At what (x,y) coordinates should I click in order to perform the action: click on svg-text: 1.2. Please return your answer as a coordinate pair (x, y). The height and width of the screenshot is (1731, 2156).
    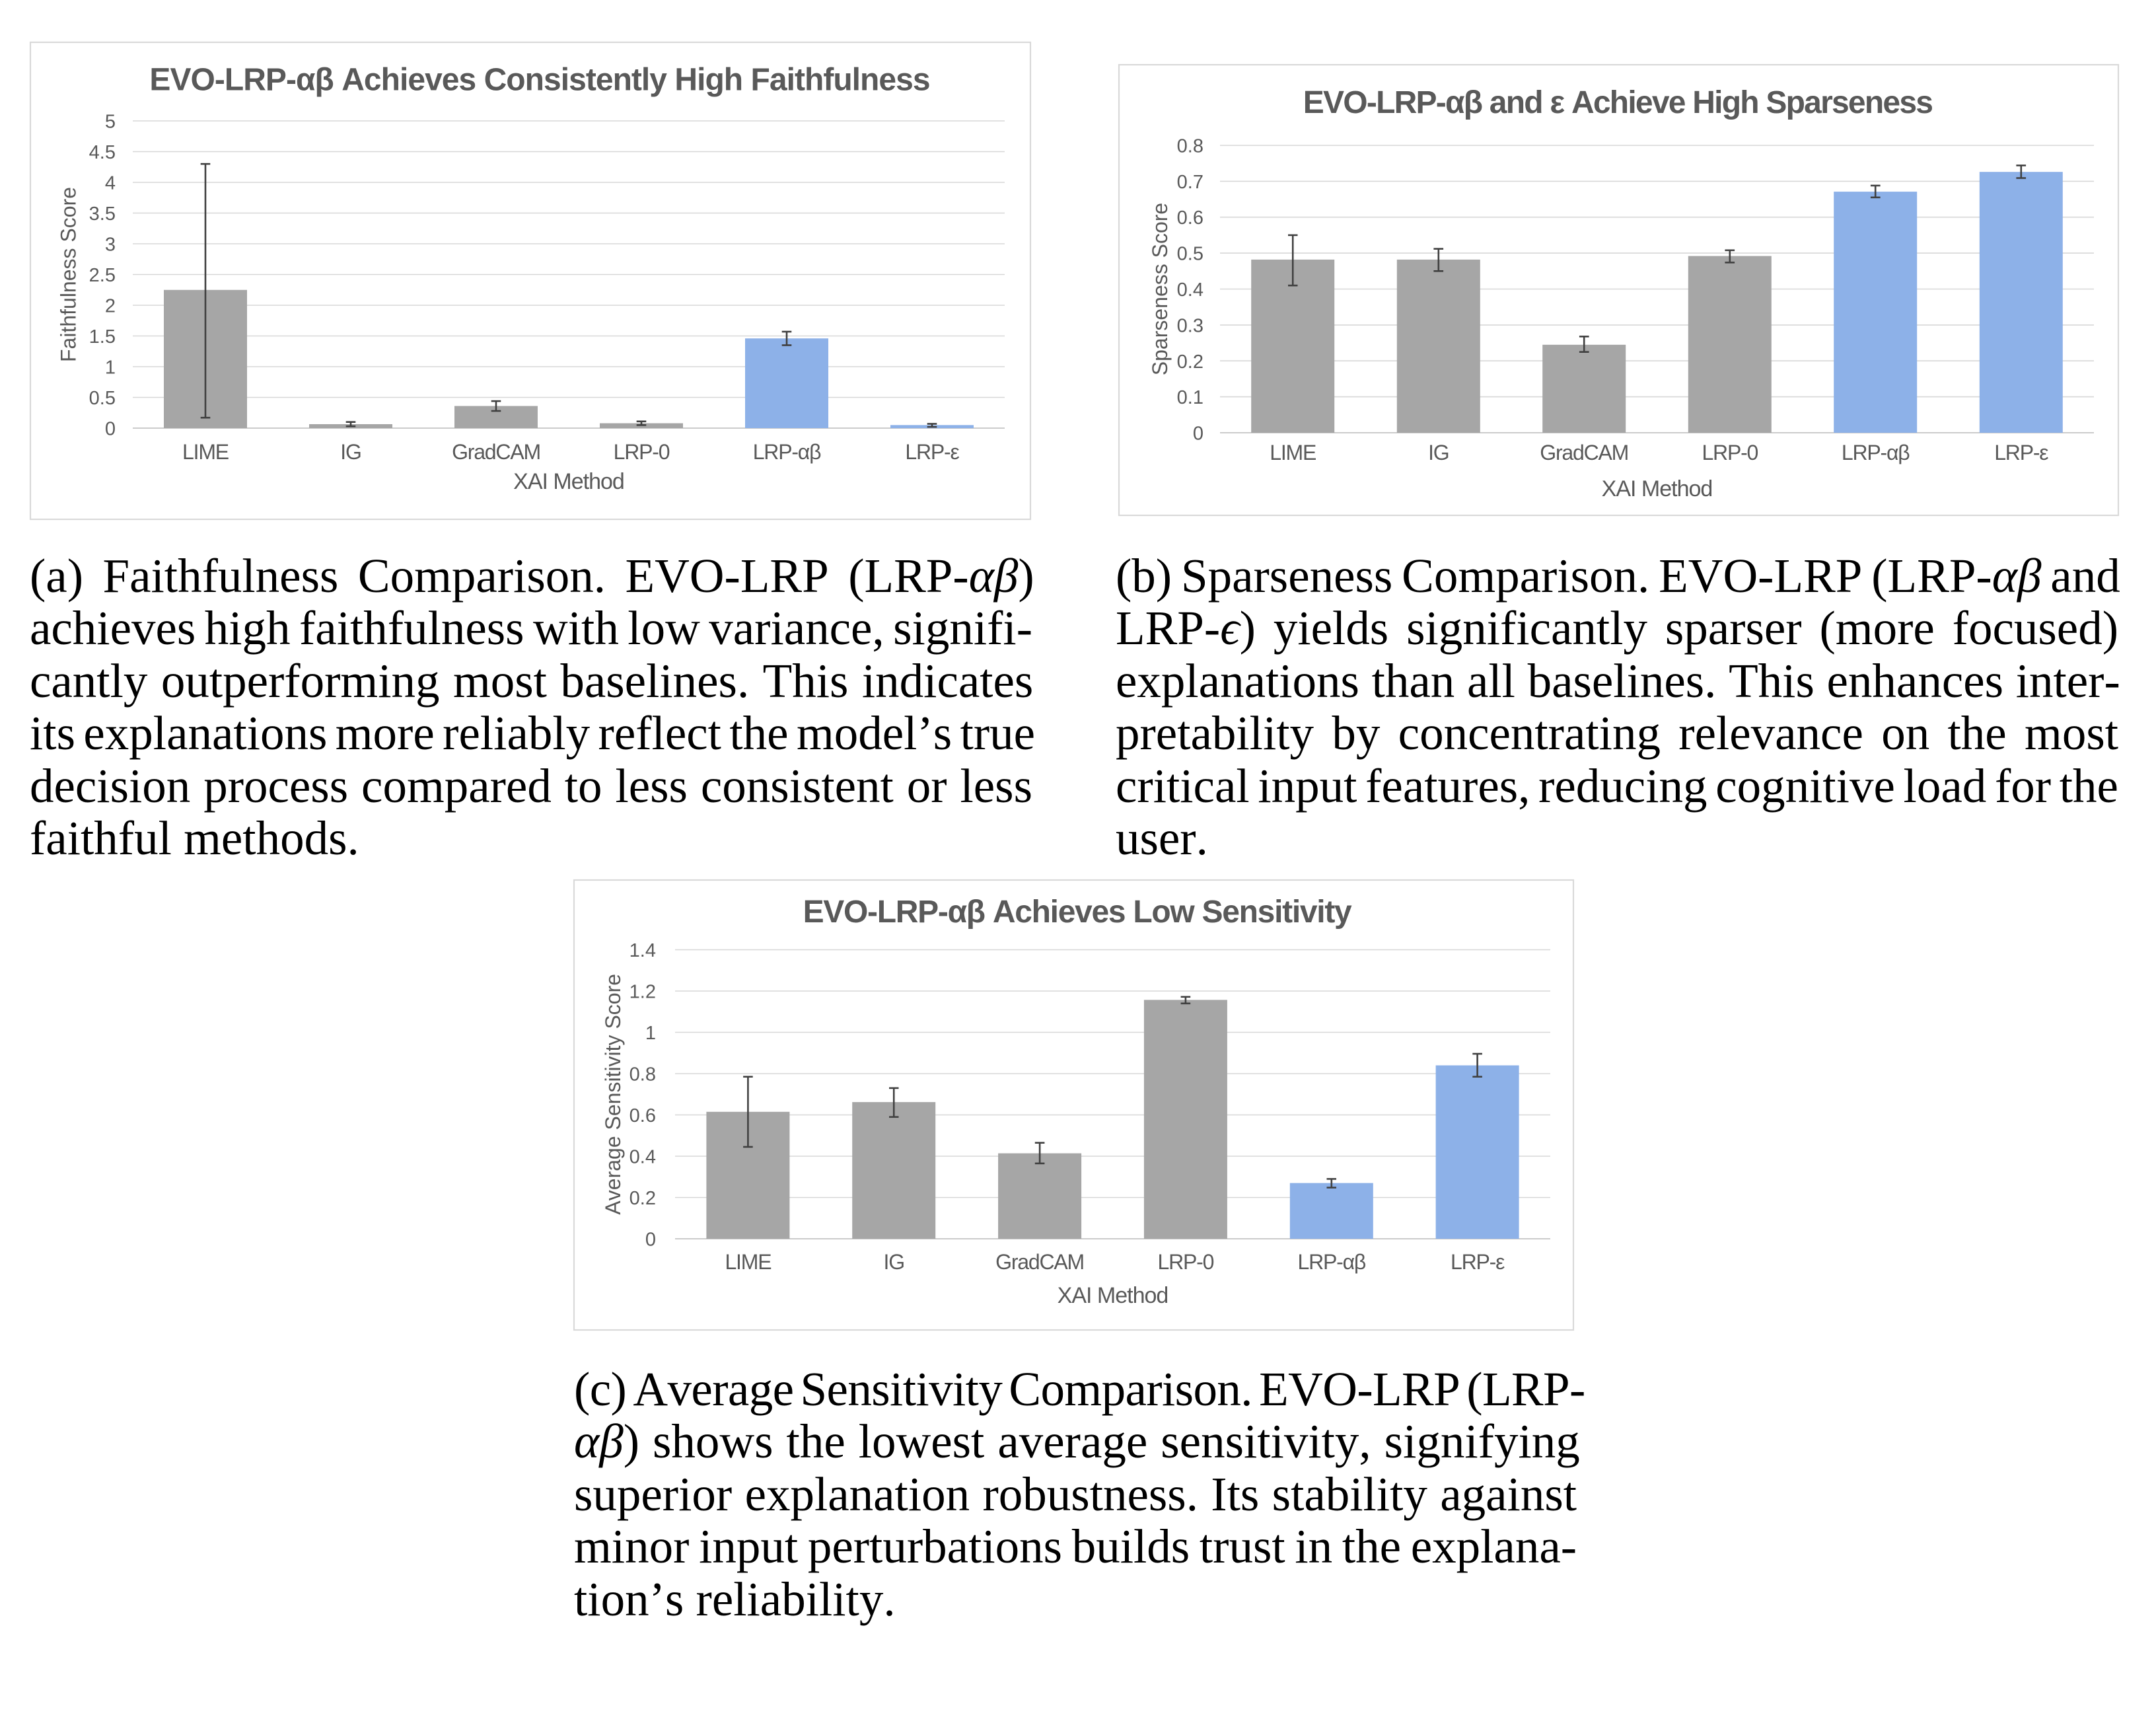
    Looking at the image, I should click on (642, 992).